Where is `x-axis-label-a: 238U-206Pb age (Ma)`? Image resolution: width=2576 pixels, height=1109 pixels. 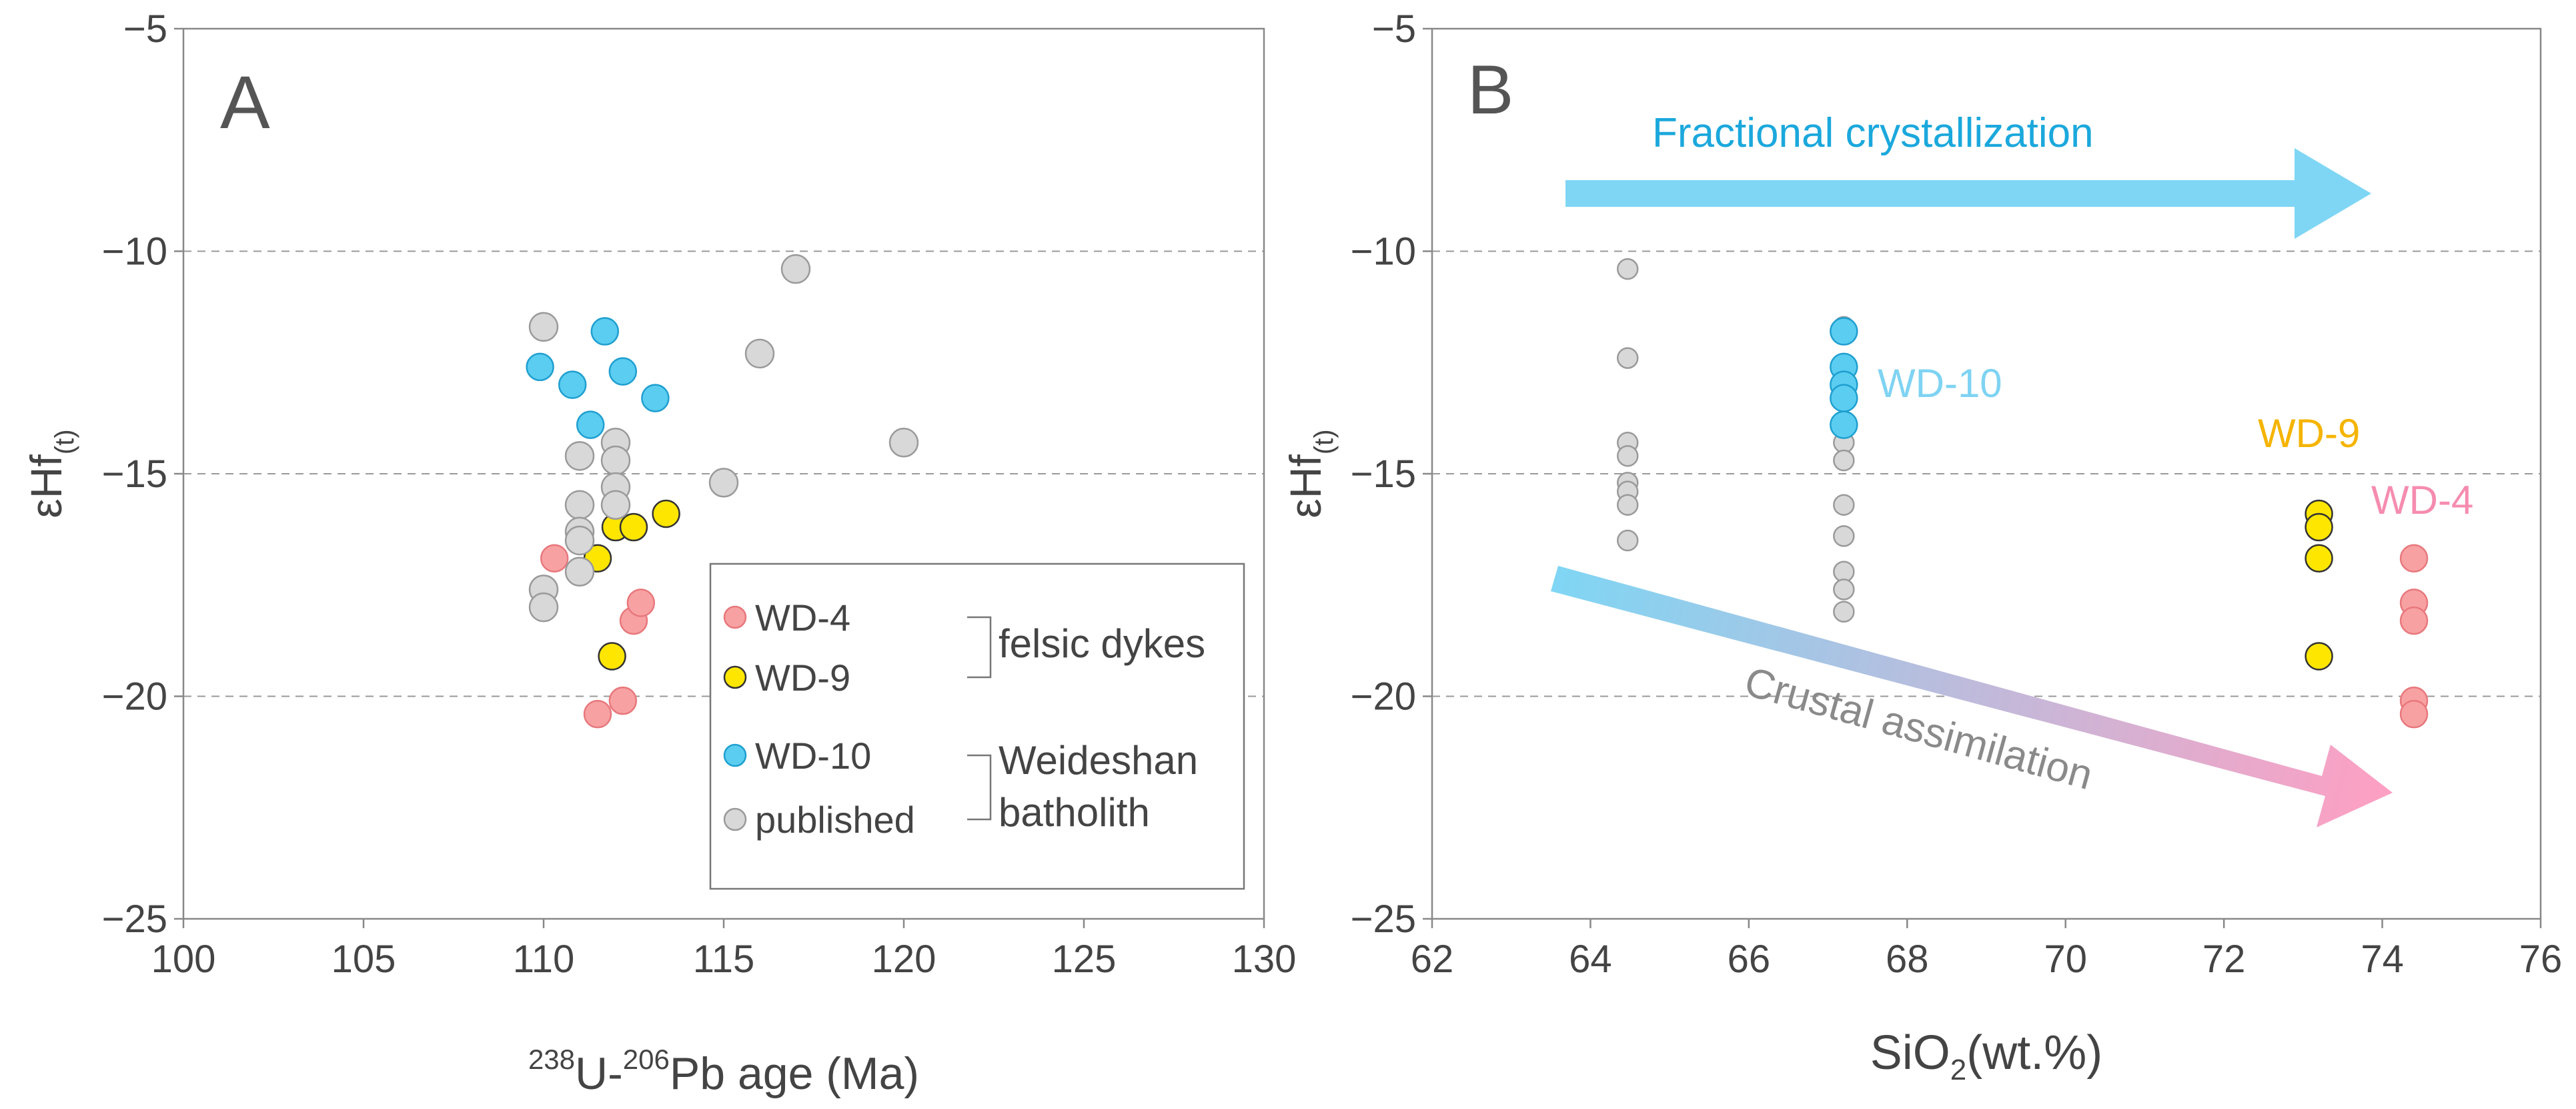
x-axis-label-a: 238U-206Pb age (Ma) is located at coordinates (723, 1071).